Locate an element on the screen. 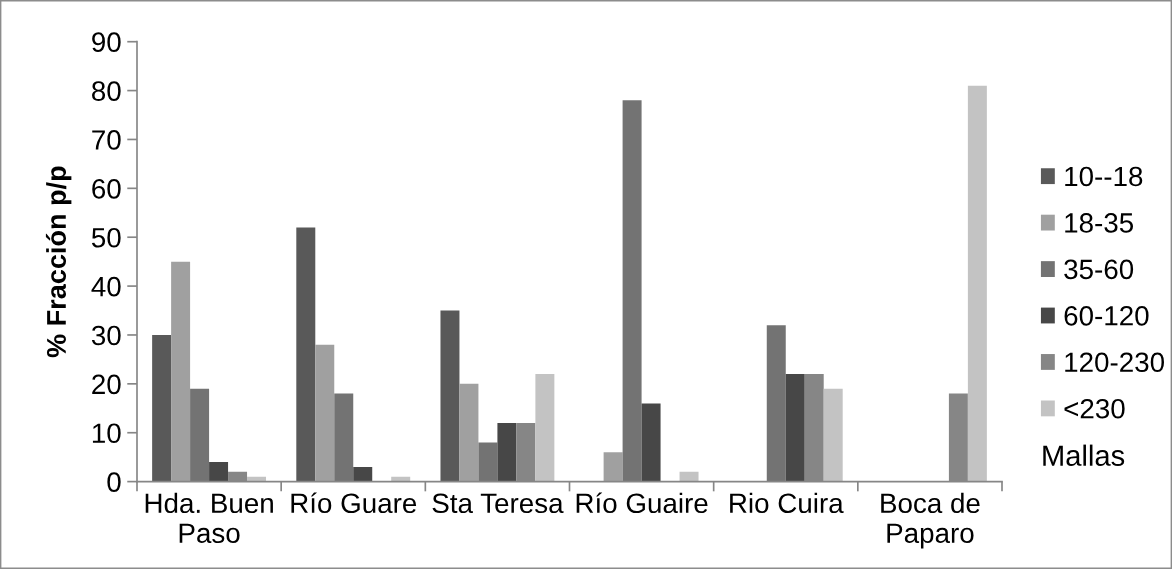 This screenshot has width=1172, height=569. legend-label: 18-35 is located at coordinates (1099, 223).